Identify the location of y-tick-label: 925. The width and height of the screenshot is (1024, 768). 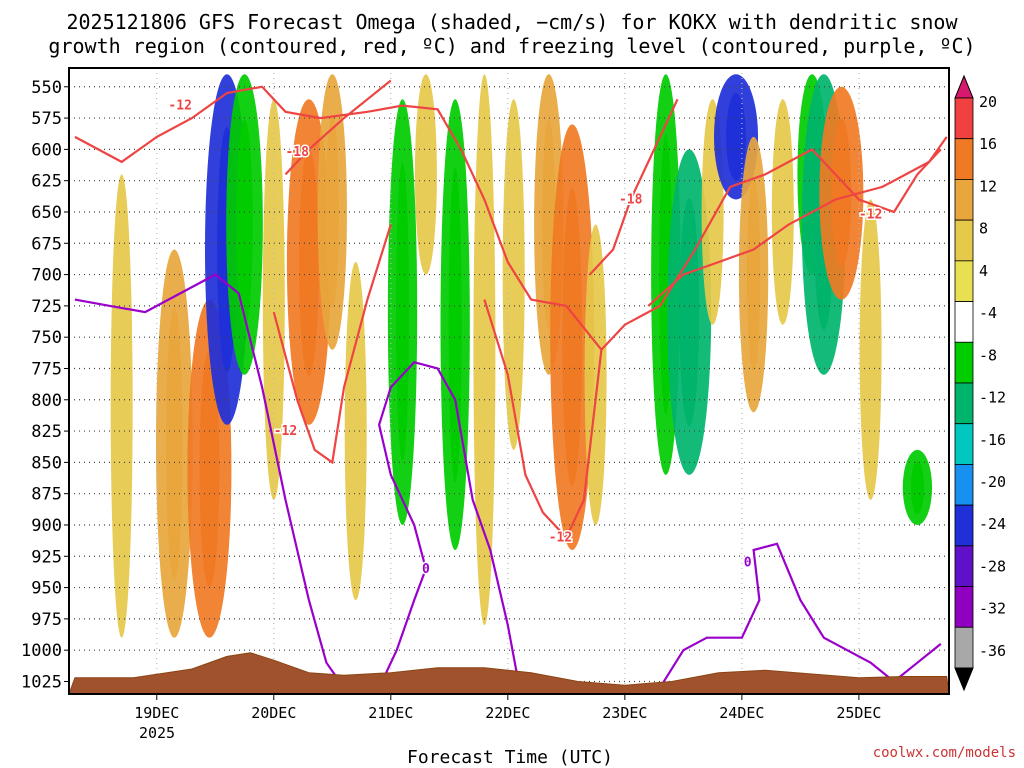
(46, 557).